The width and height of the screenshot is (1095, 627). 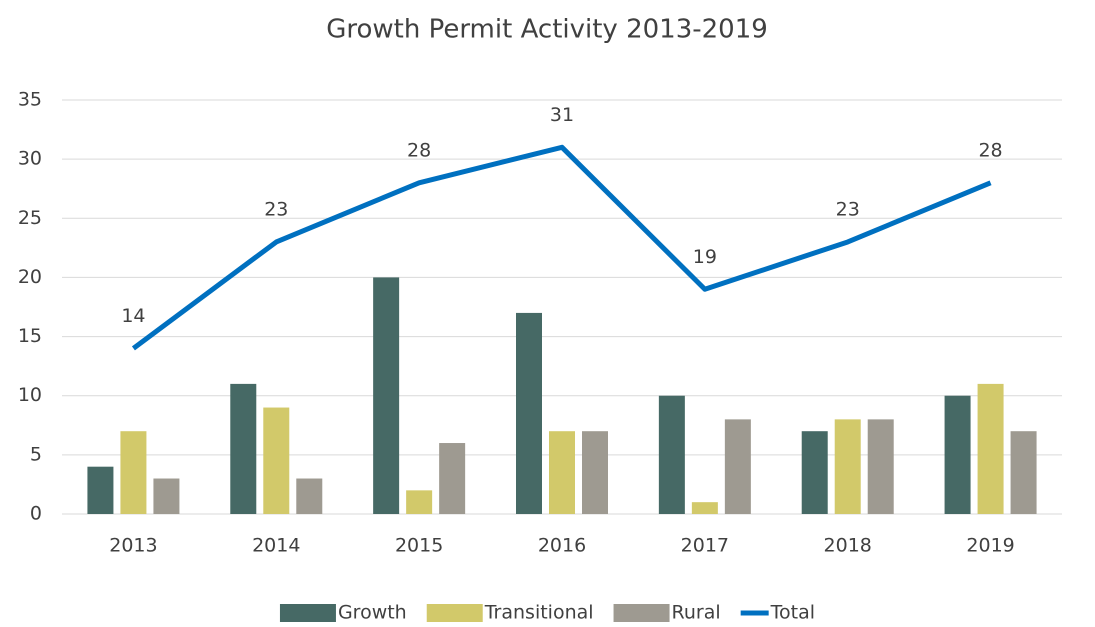 I want to click on data-label: 19, so click(x=705, y=257).